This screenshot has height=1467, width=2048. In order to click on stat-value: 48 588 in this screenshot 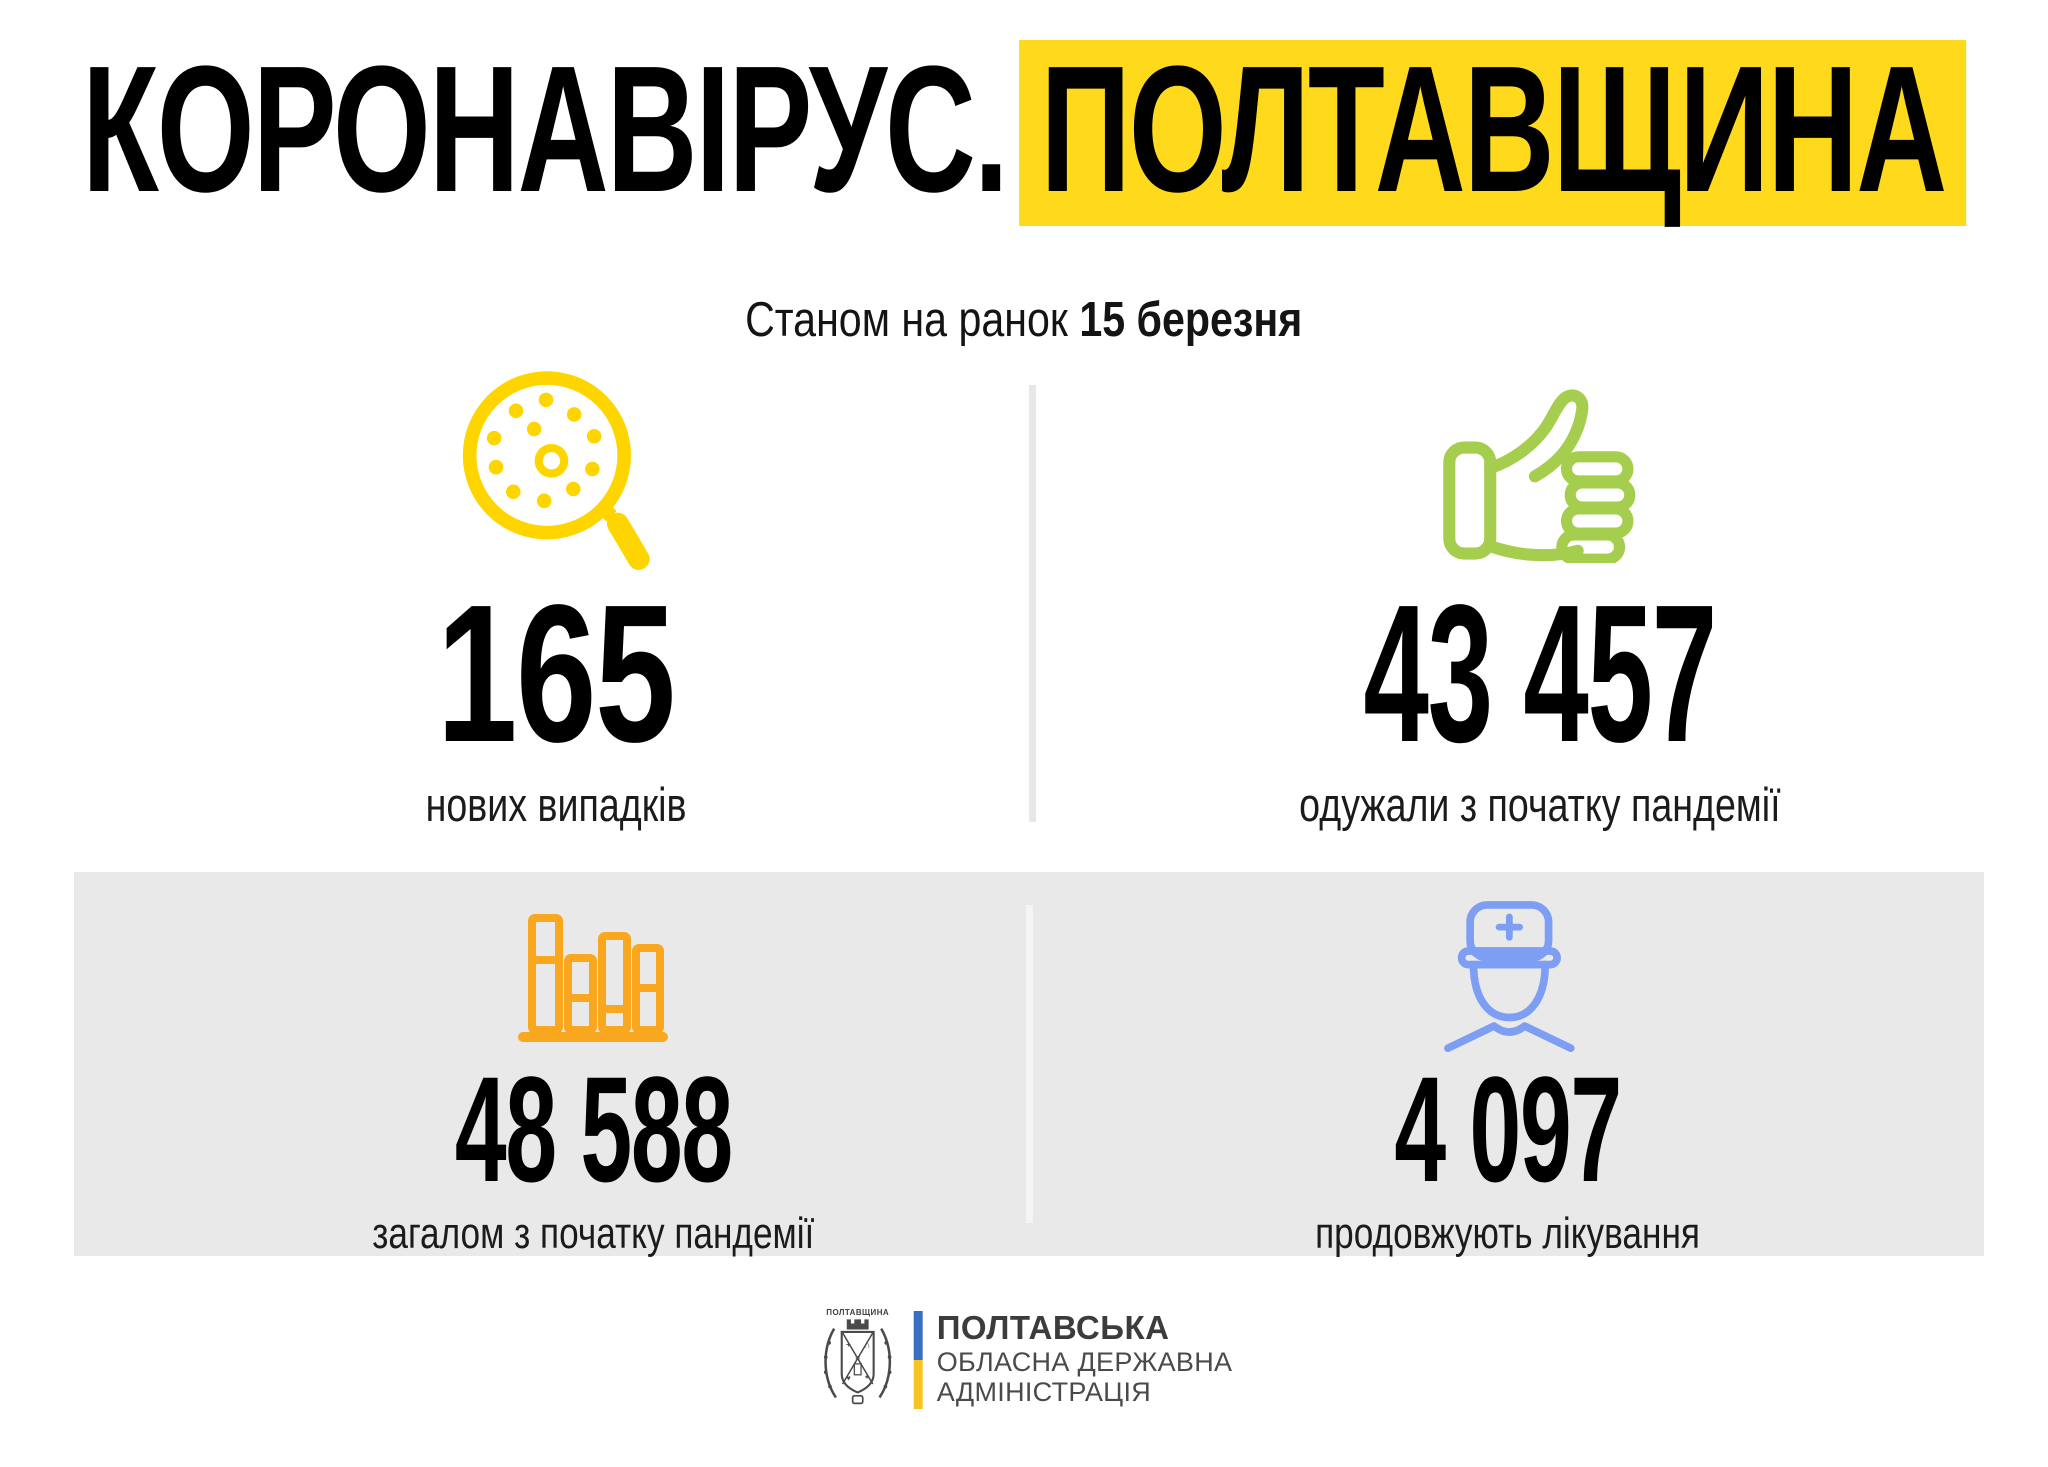, I will do `click(593, 1129)`.